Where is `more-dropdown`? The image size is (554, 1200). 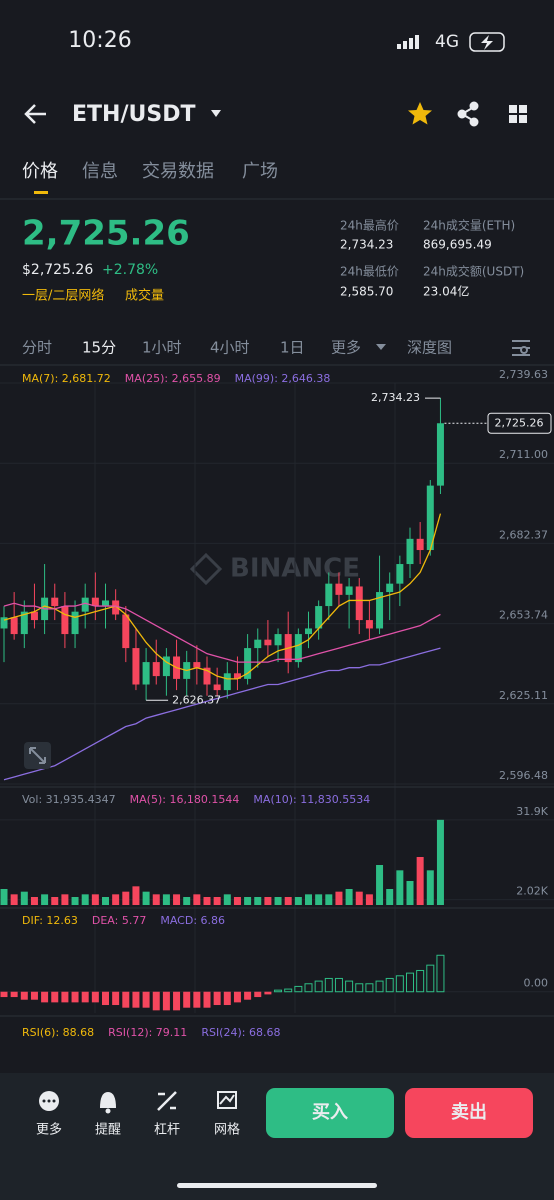
more-dropdown is located at coordinates (381, 347).